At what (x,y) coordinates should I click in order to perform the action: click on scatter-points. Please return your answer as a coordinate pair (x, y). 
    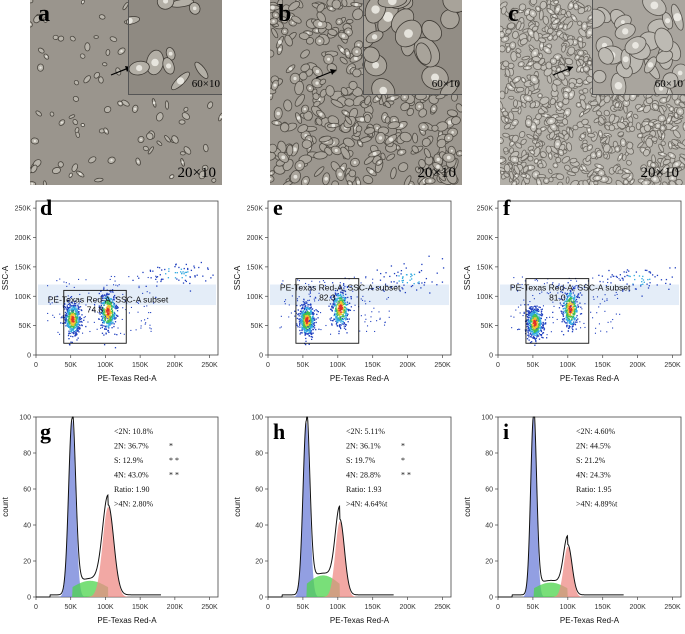
    Looking at the image, I should click on (593, 306).